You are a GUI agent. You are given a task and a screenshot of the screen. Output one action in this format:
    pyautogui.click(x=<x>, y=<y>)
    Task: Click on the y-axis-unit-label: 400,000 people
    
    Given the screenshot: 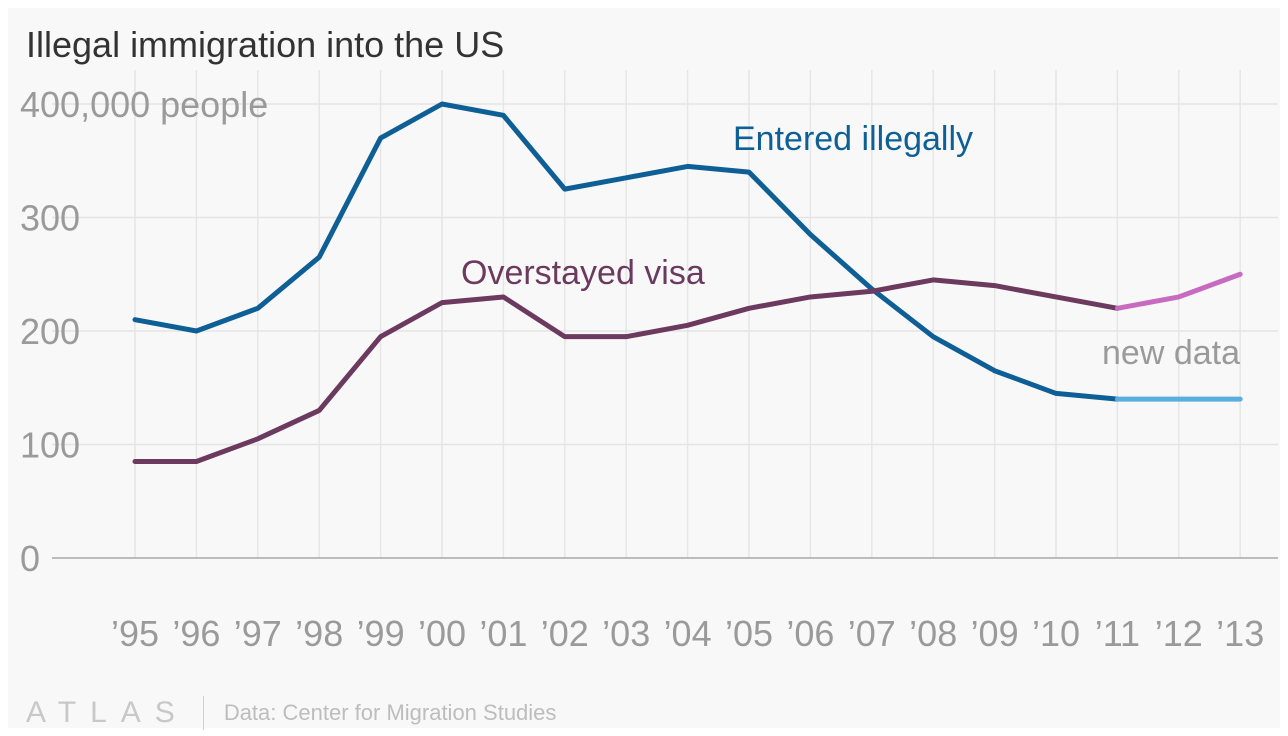 What is the action you would take?
    pyautogui.click(x=144, y=104)
    